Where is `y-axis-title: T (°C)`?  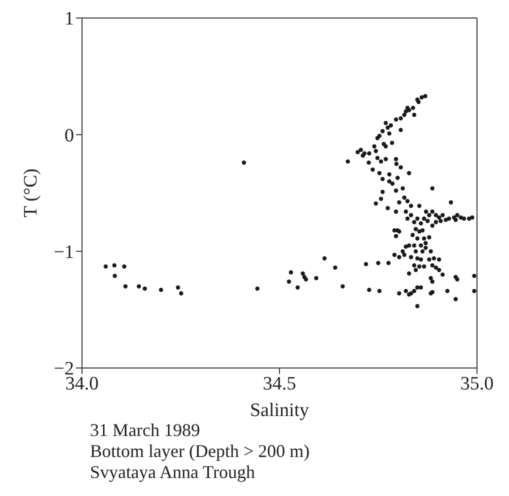 y-axis-title: T (°C) is located at coordinates (31, 193).